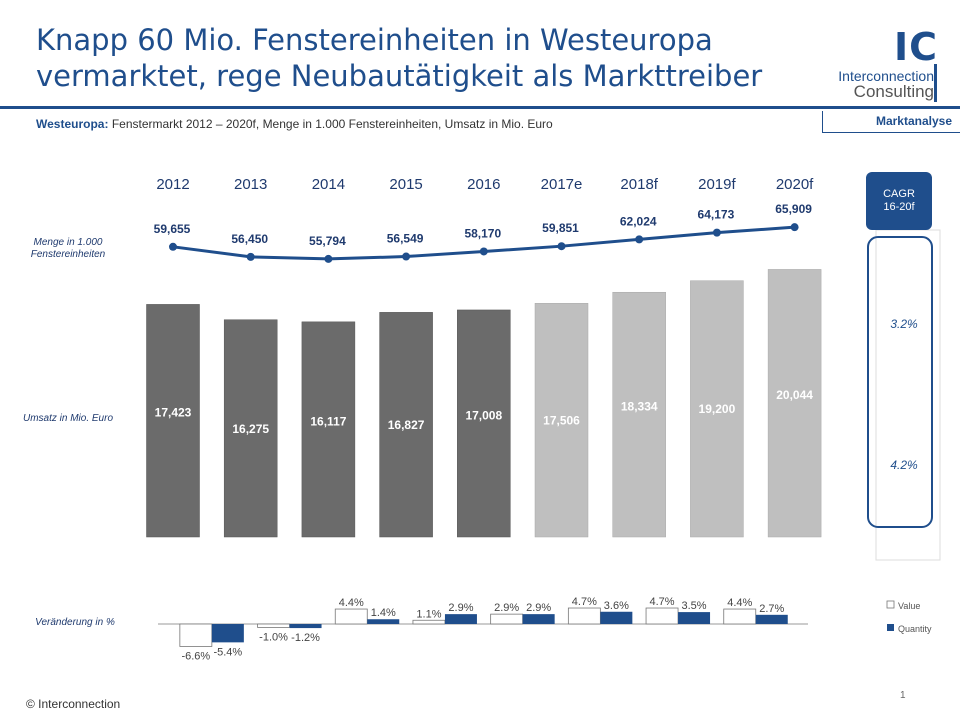 Image resolution: width=960 pixels, height=720 pixels. What do you see at coordinates (172, 184) in the screenshot?
I see `year-label: 2012` at bounding box center [172, 184].